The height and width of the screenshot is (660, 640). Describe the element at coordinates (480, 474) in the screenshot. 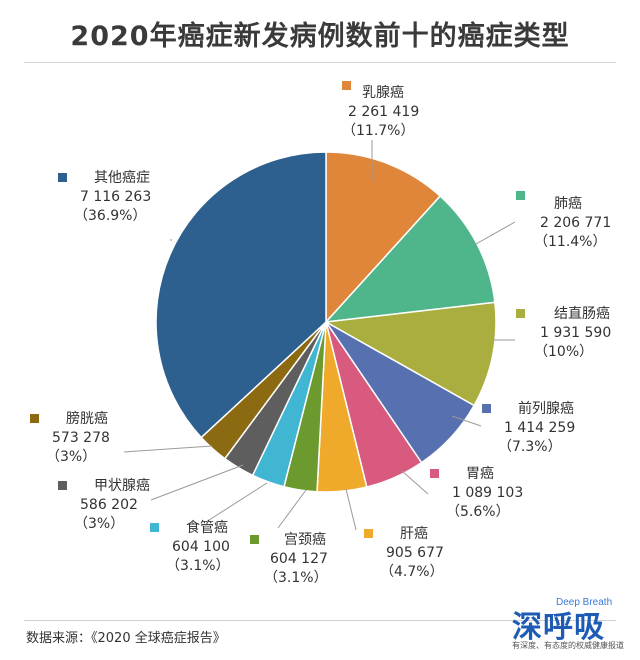

I see `slice-name-label: 胃癌` at that location.